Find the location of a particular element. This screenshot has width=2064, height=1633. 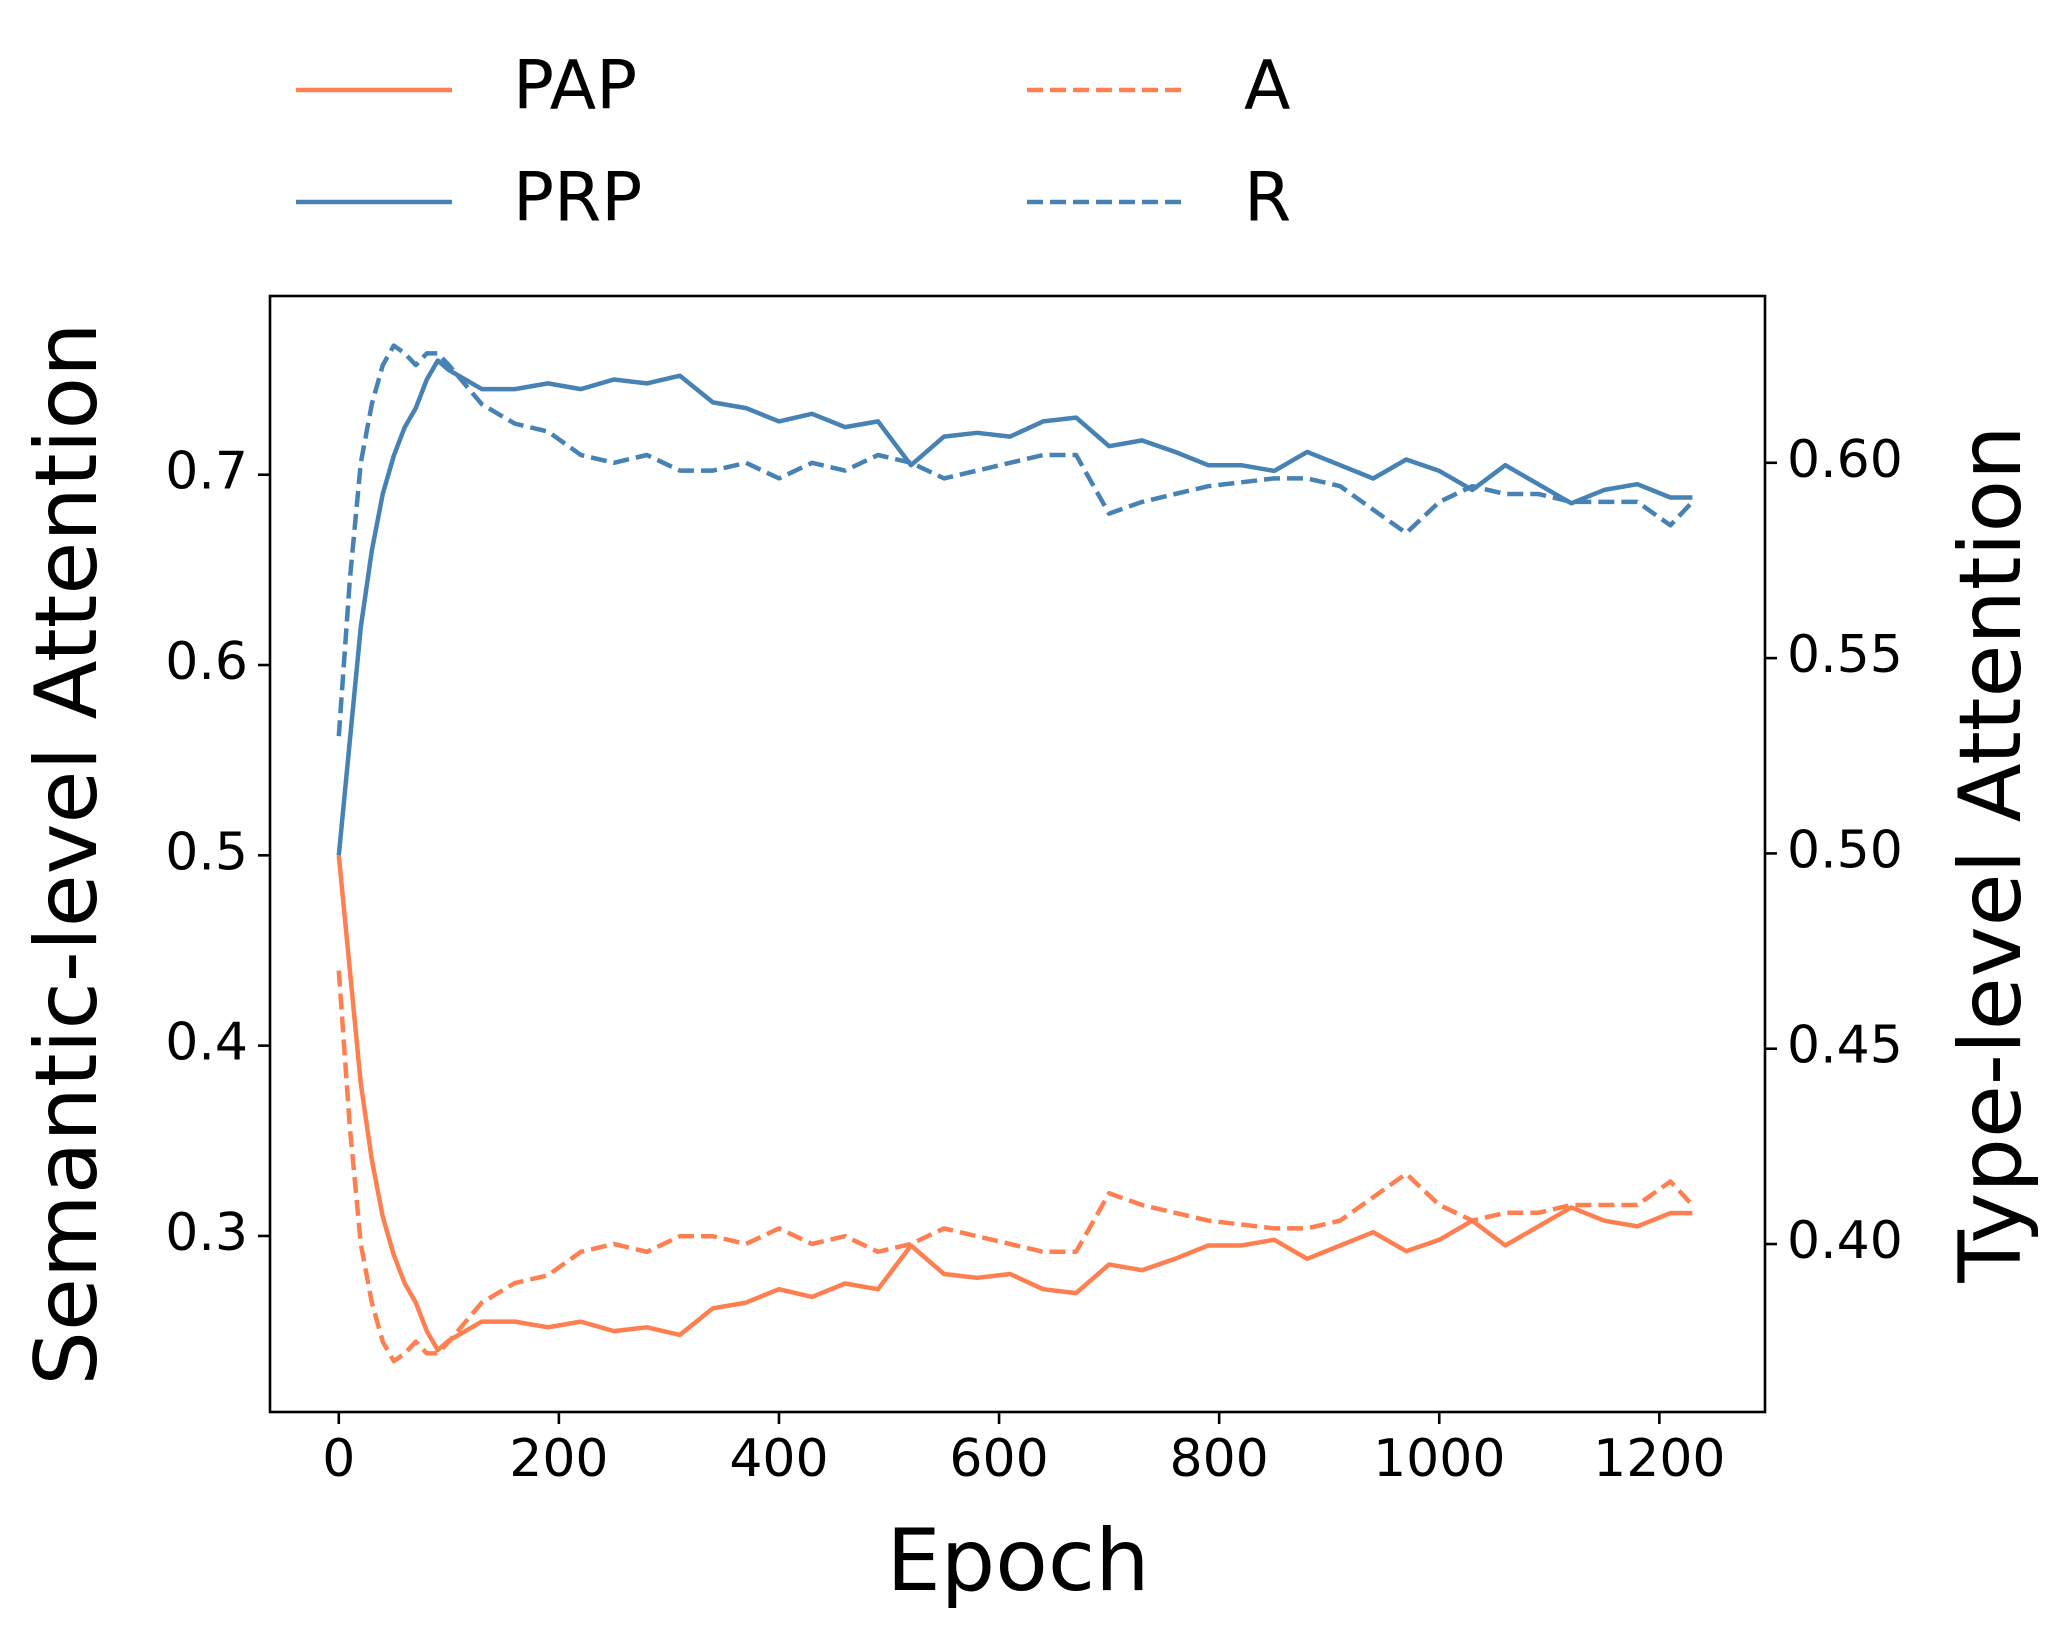

legend-label: R is located at coordinates (1267, 198).